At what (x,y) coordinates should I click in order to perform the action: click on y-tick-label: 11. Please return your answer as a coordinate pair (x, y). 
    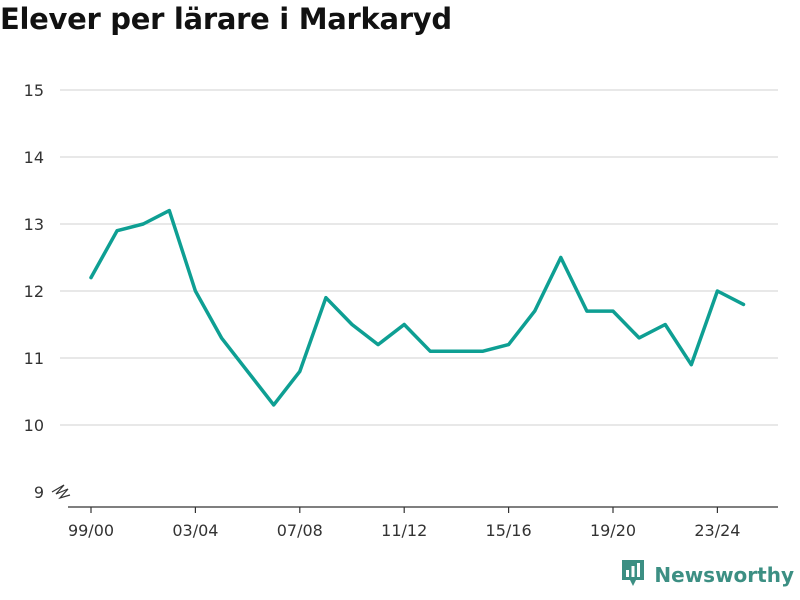
    Looking at the image, I should click on (34, 358).